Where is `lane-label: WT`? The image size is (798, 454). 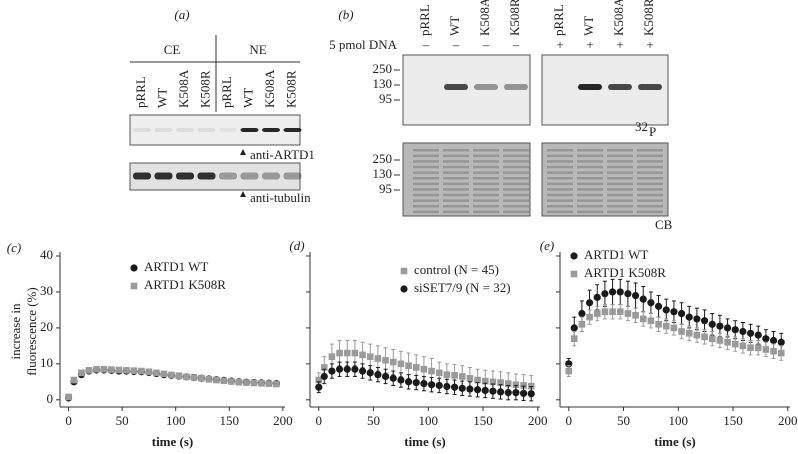 lane-label: WT is located at coordinates (161, 98).